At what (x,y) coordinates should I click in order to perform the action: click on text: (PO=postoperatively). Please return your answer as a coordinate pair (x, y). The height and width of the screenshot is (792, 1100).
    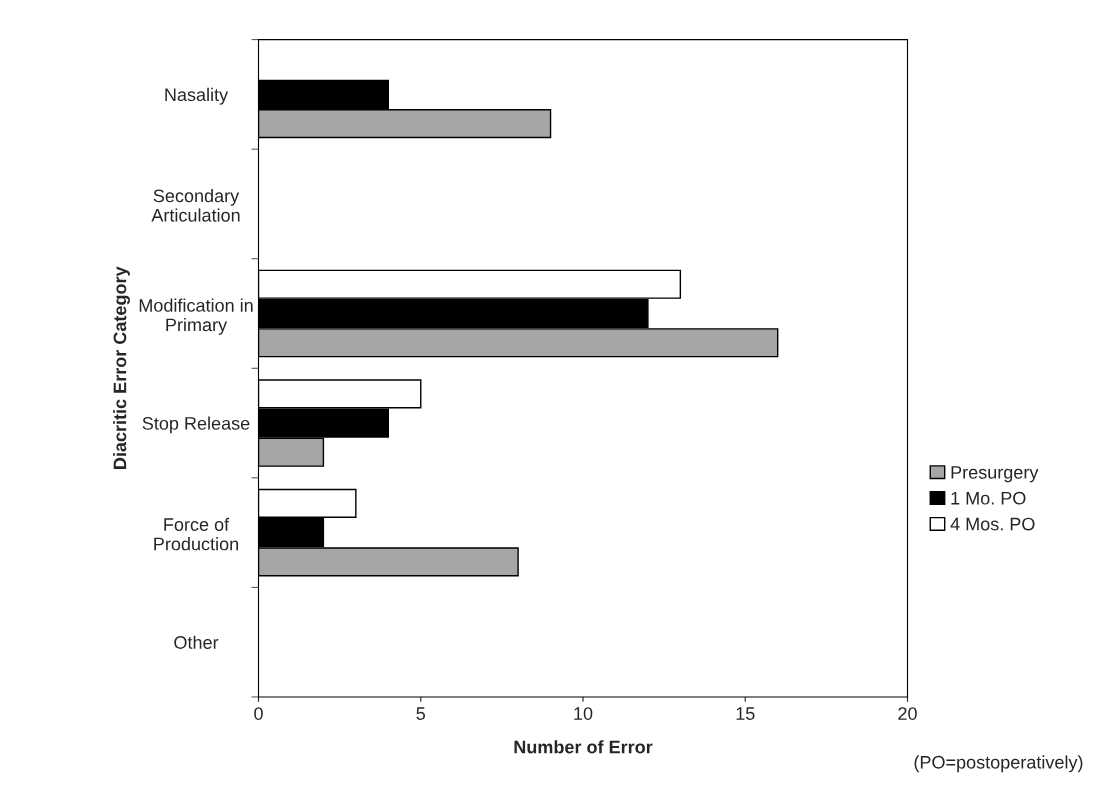
    Looking at the image, I should click on (998, 764).